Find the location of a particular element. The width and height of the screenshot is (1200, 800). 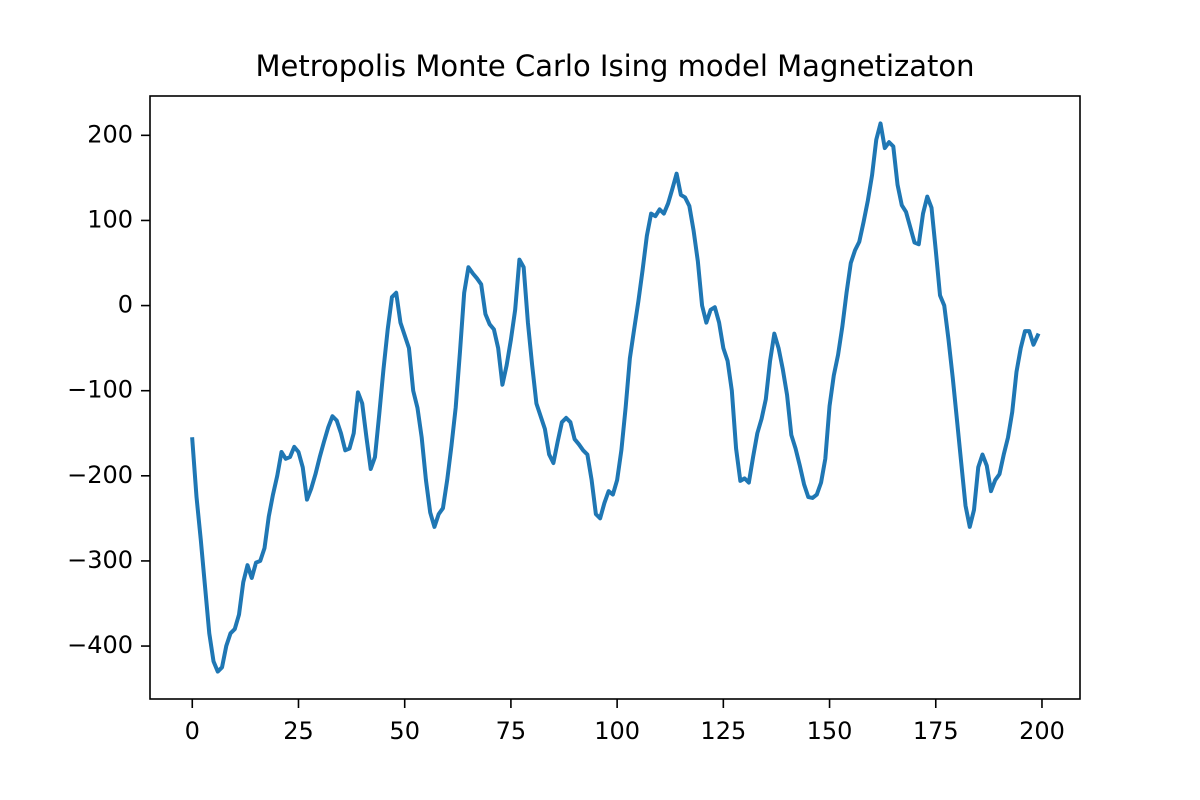

x-tick-label: 50 is located at coordinates (404, 731).